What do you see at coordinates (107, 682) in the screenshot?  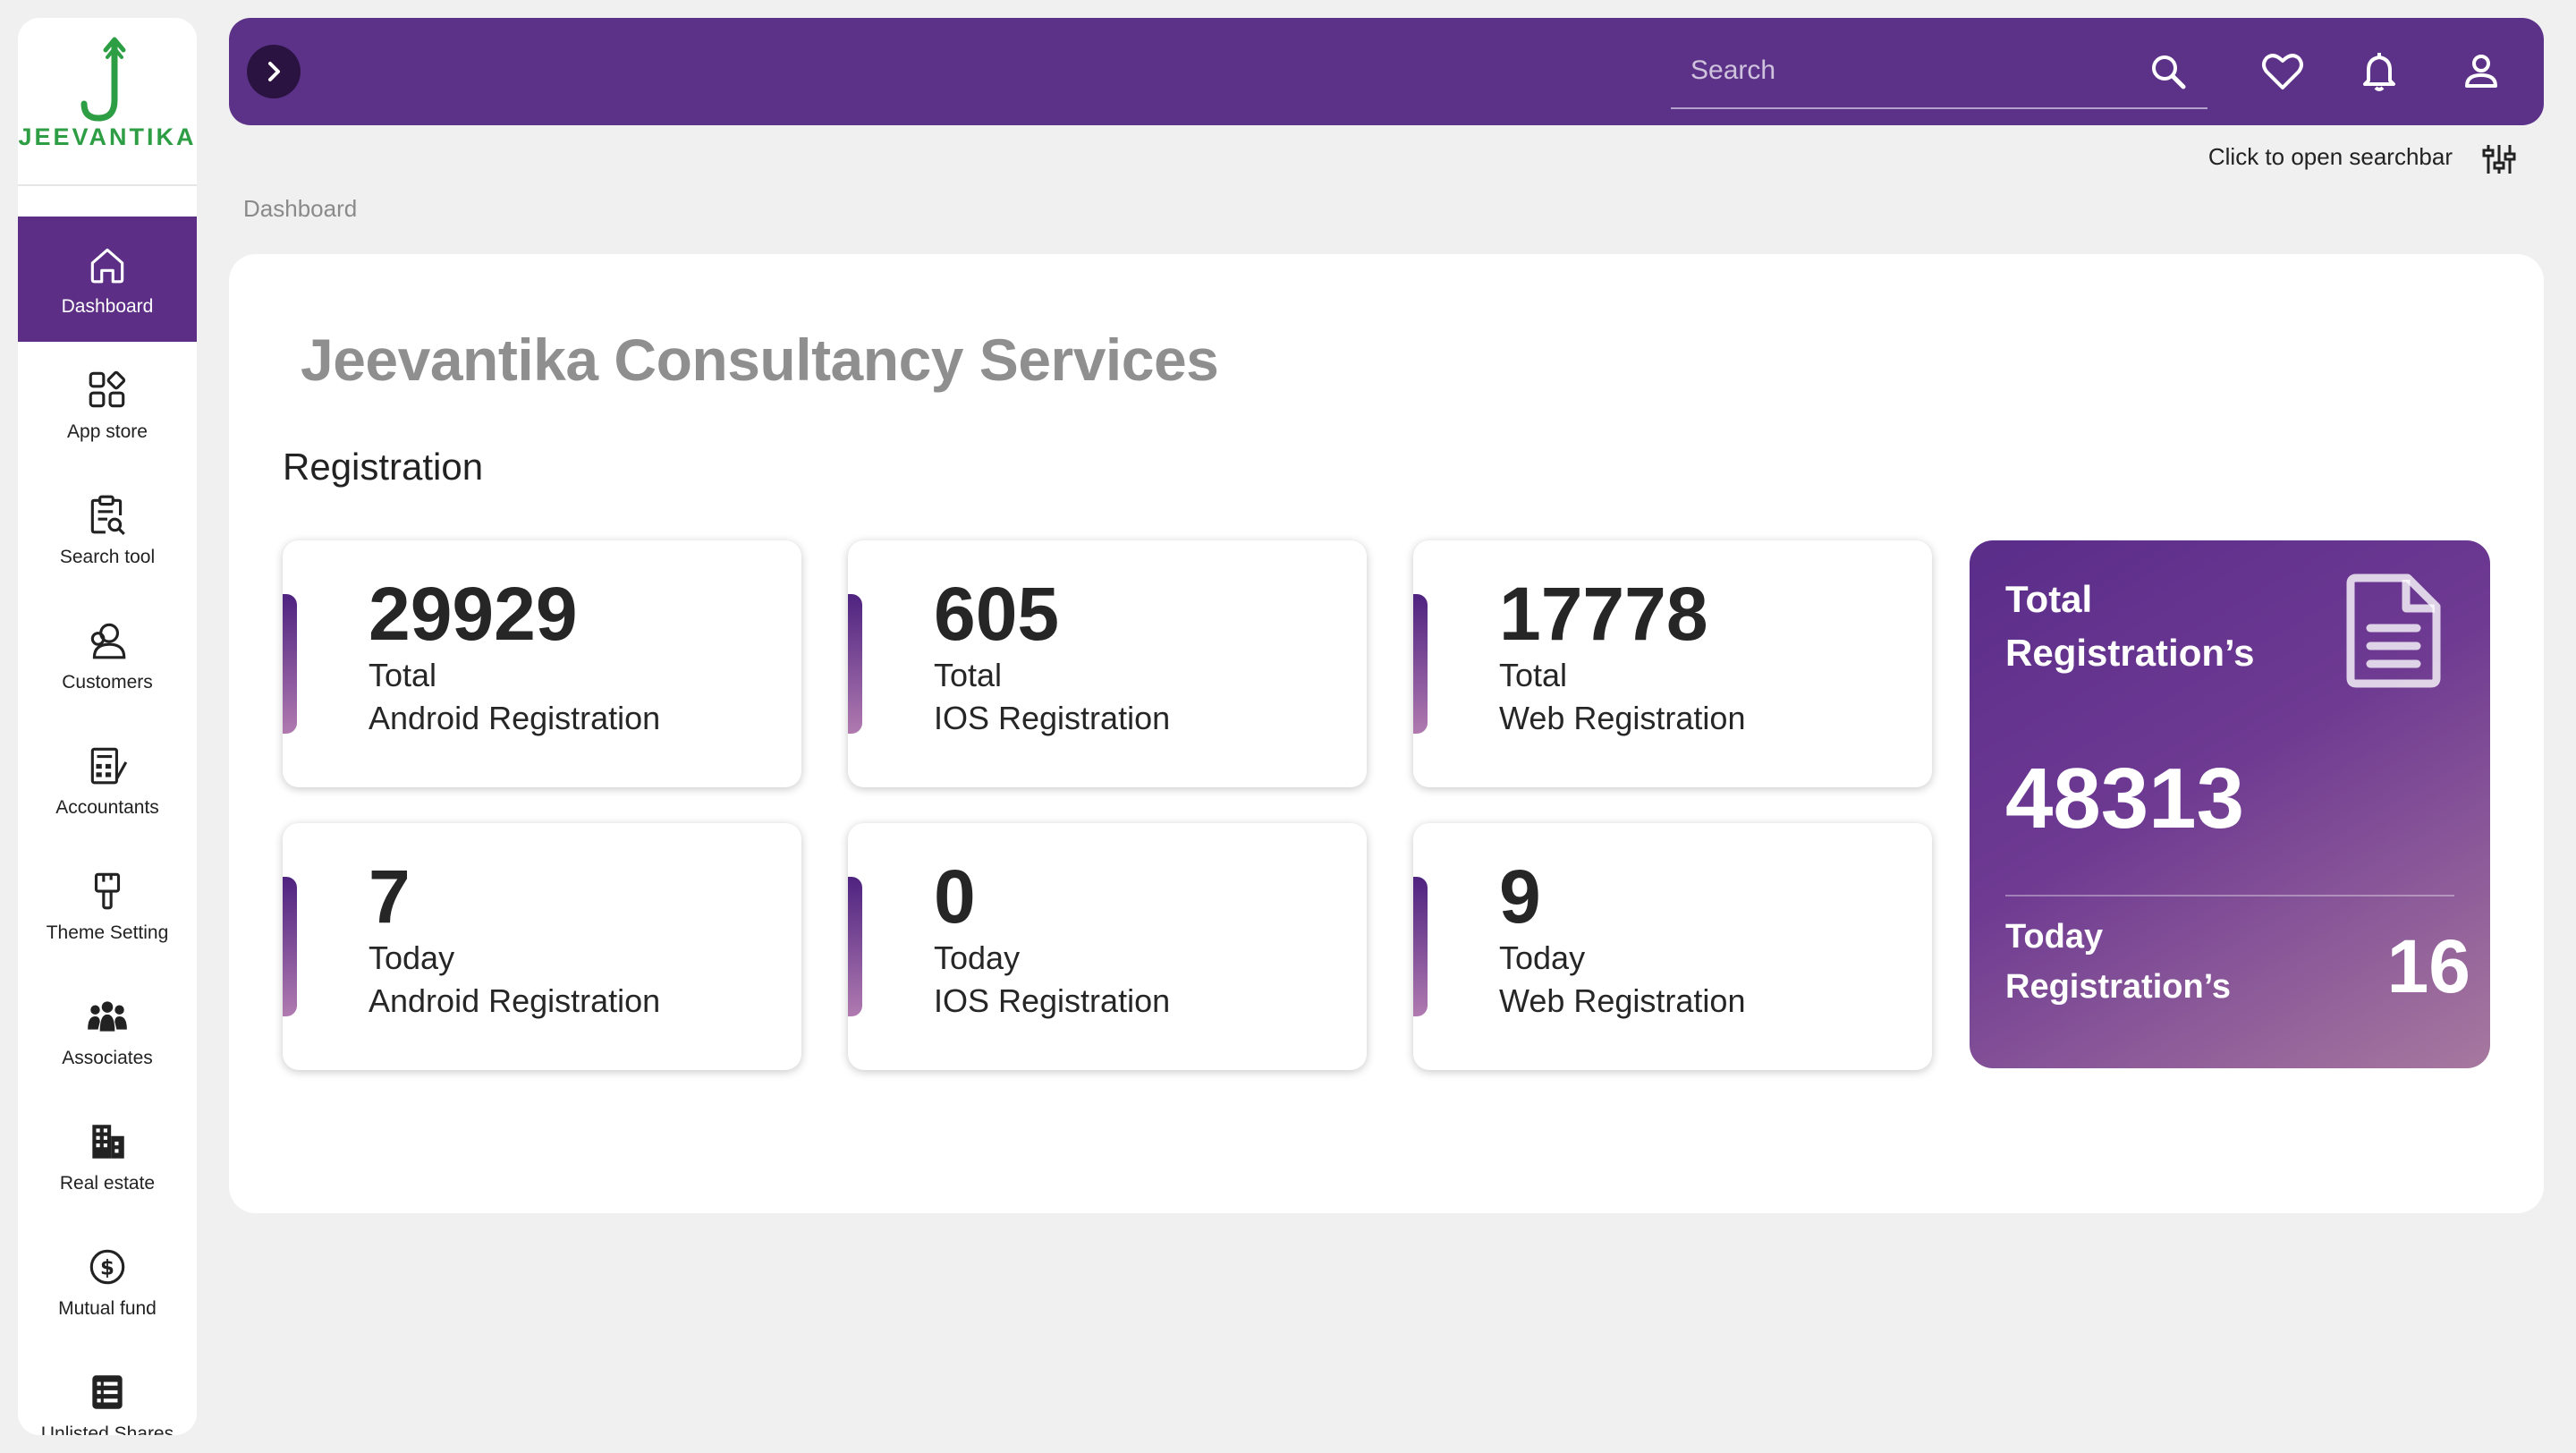 I see `sidebar-item-label: Customers` at bounding box center [107, 682].